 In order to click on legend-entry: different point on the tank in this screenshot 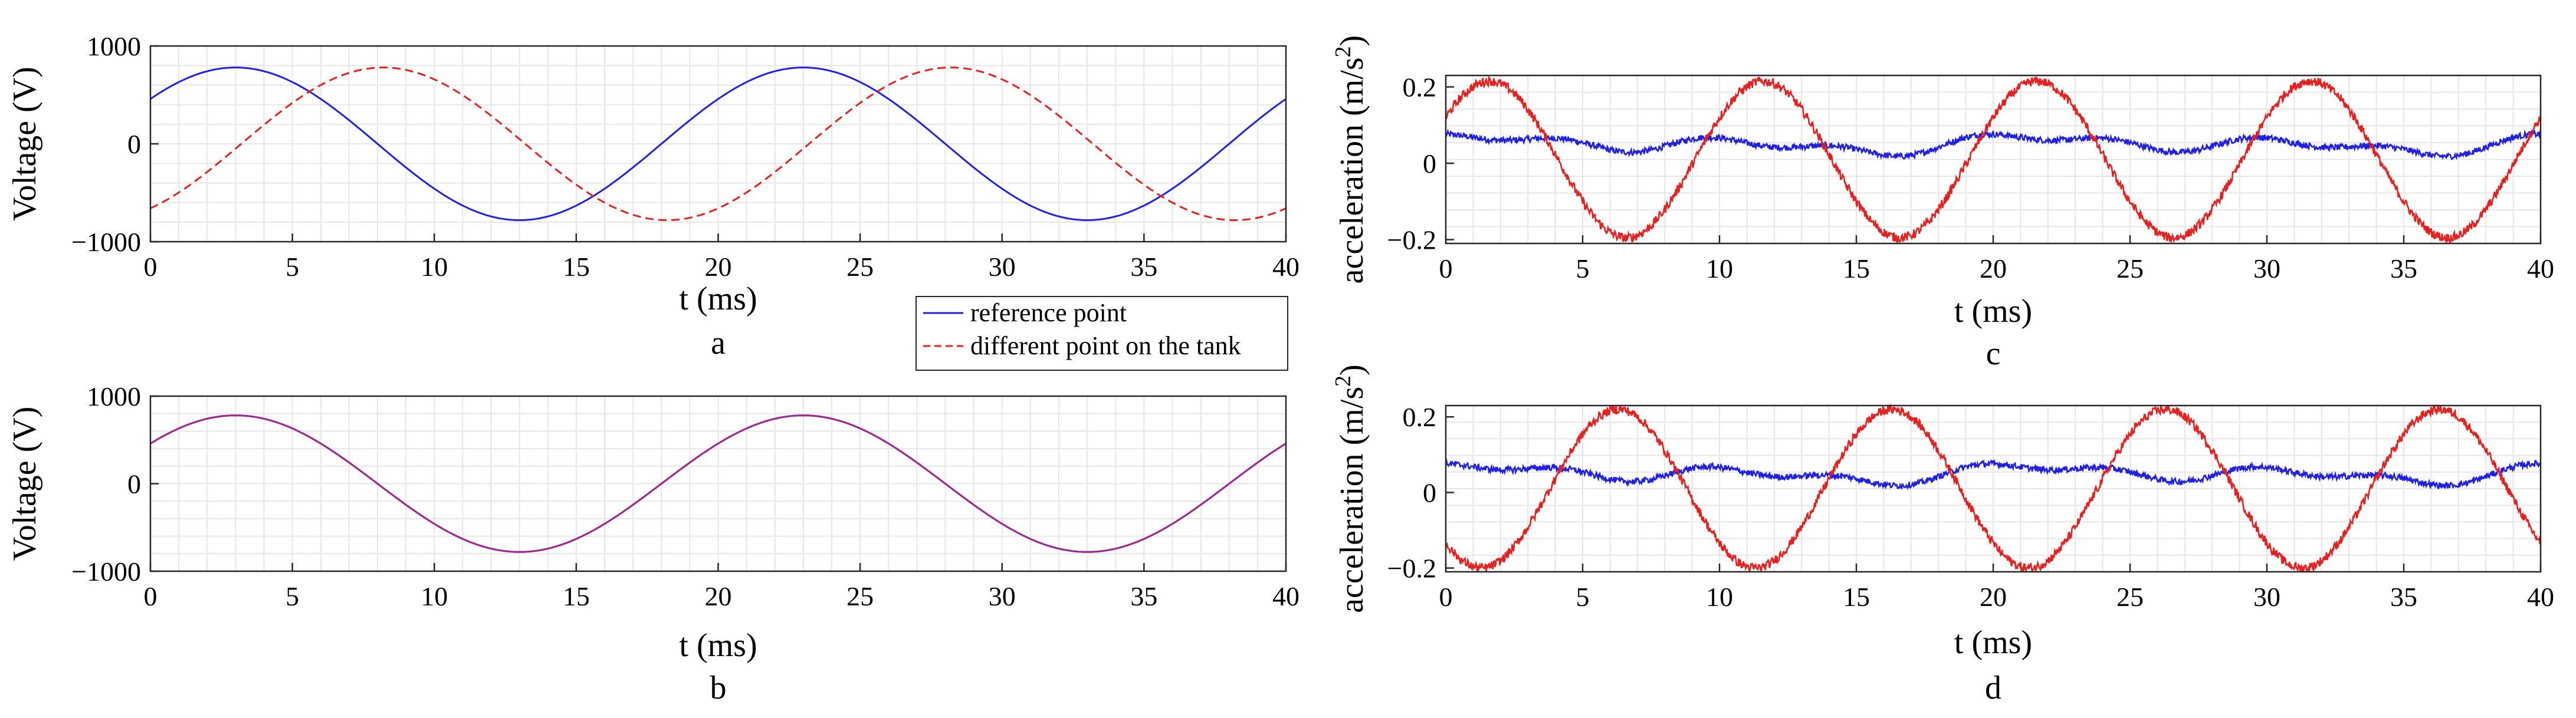, I will do `click(1105, 345)`.